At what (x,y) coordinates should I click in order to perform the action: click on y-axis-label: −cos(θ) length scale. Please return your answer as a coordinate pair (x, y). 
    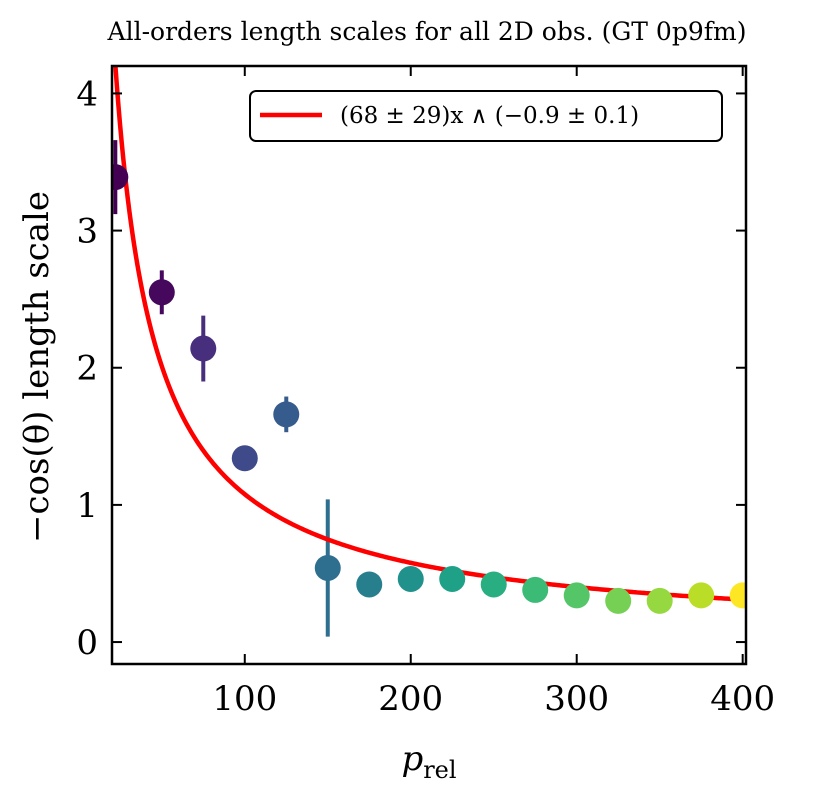
    Looking at the image, I should click on (37, 367).